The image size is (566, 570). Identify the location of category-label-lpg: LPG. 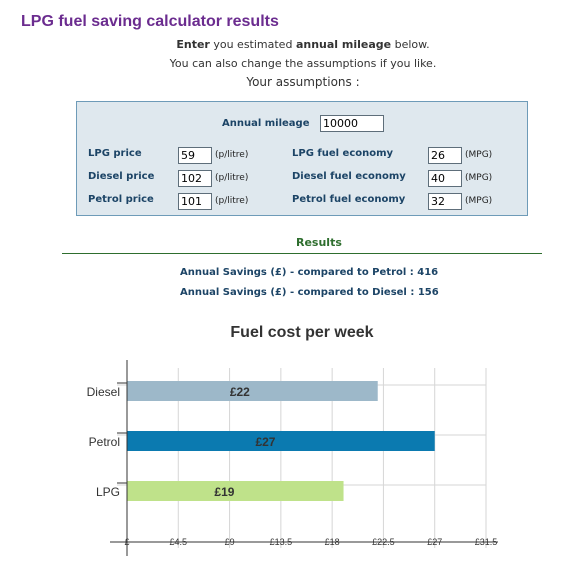
(108, 492).